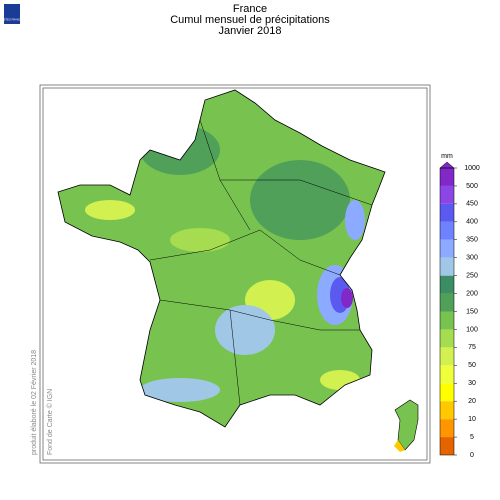  What do you see at coordinates (472, 258) in the screenshot?
I see `colorbar-label: 300` at bounding box center [472, 258].